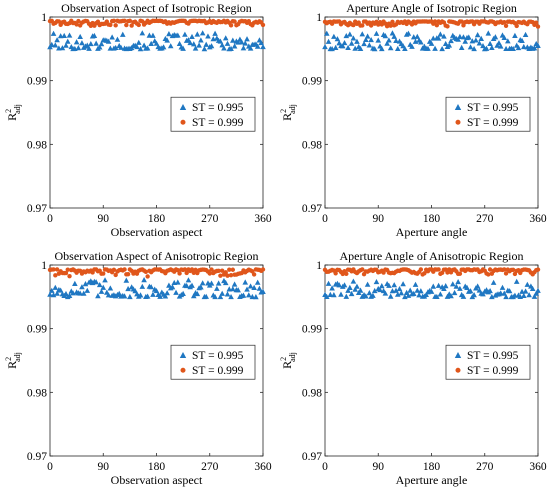 The width and height of the screenshot is (550, 490). What do you see at coordinates (157, 232) in the screenshot?
I see `x-axis-label: Observation aspect` at bounding box center [157, 232].